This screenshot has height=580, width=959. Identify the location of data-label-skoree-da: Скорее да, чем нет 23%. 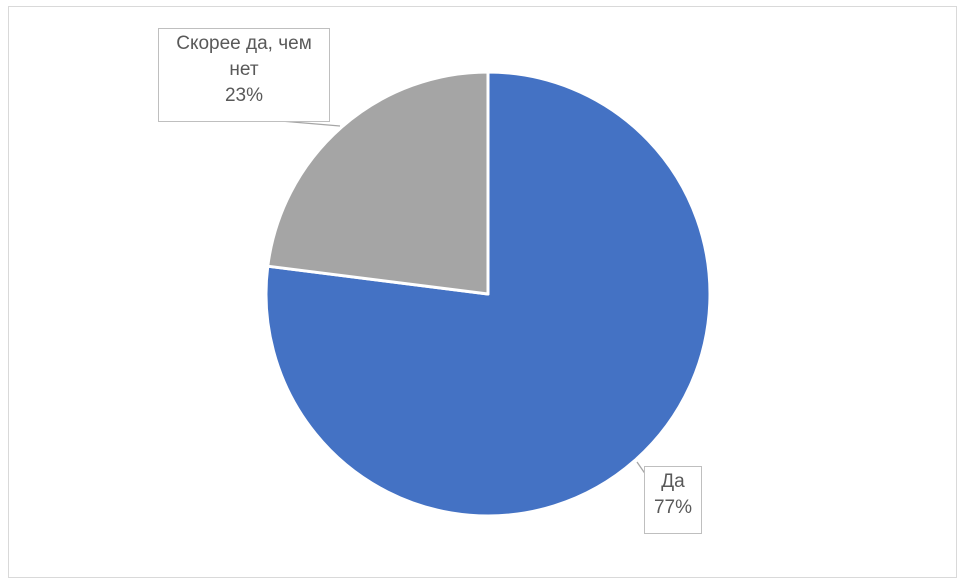
(244, 75).